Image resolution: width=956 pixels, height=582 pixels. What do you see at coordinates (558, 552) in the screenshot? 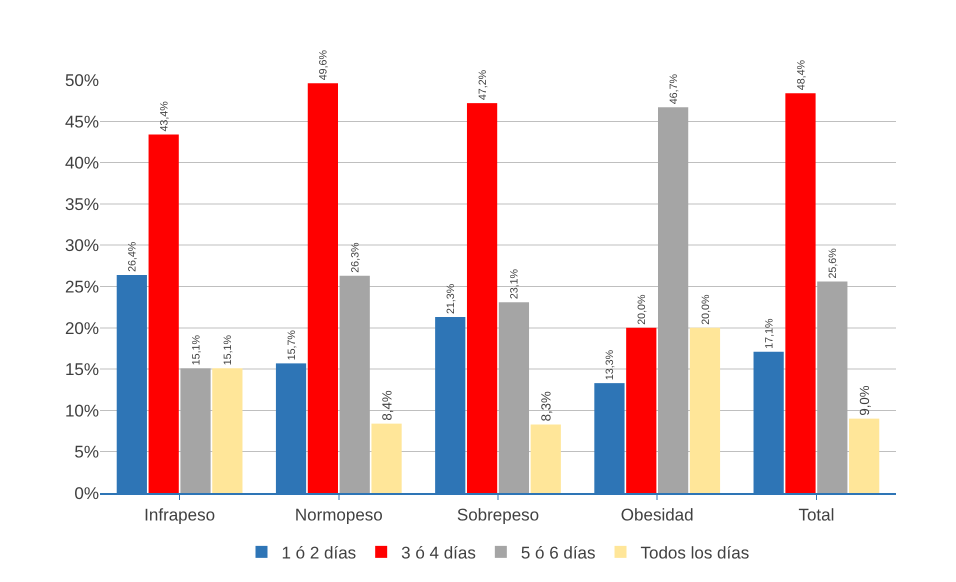
I see `legend-label: 5 ó 6 días` at bounding box center [558, 552].